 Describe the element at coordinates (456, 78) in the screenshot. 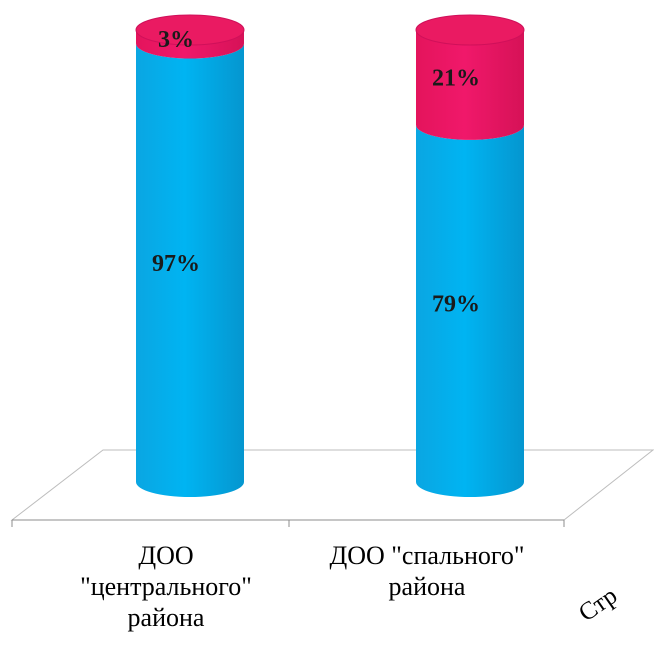

I see `bar-data-label: 21%` at that location.